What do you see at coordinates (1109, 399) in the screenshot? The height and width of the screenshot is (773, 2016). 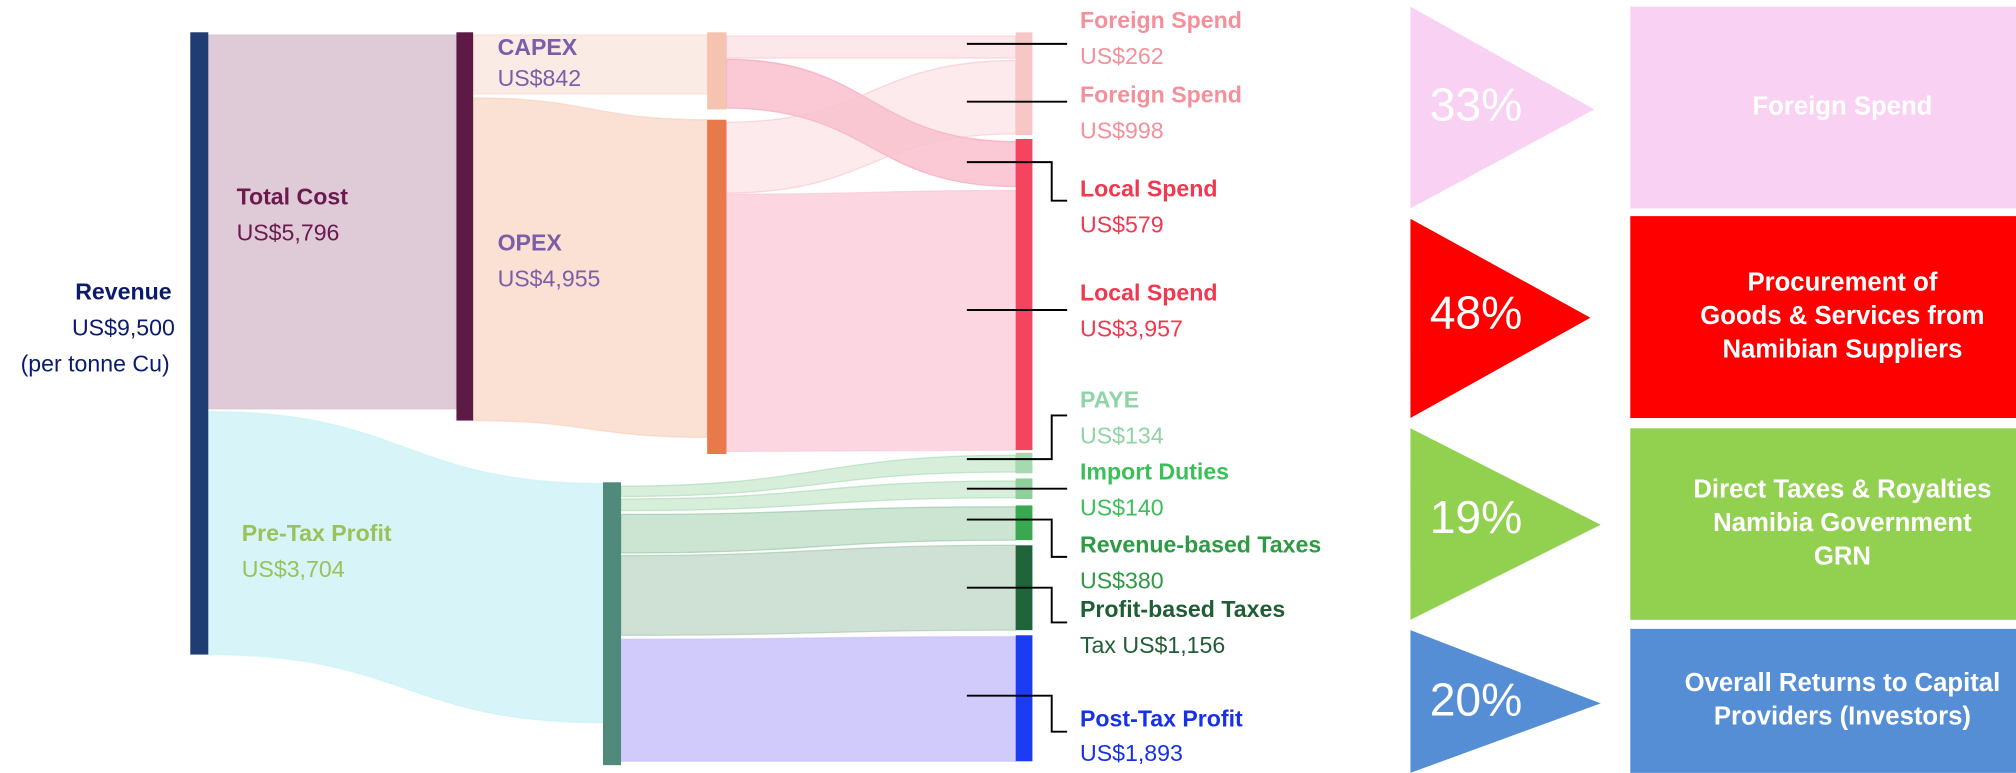 I see `node-label: PAYE` at bounding box center [1109, 399].